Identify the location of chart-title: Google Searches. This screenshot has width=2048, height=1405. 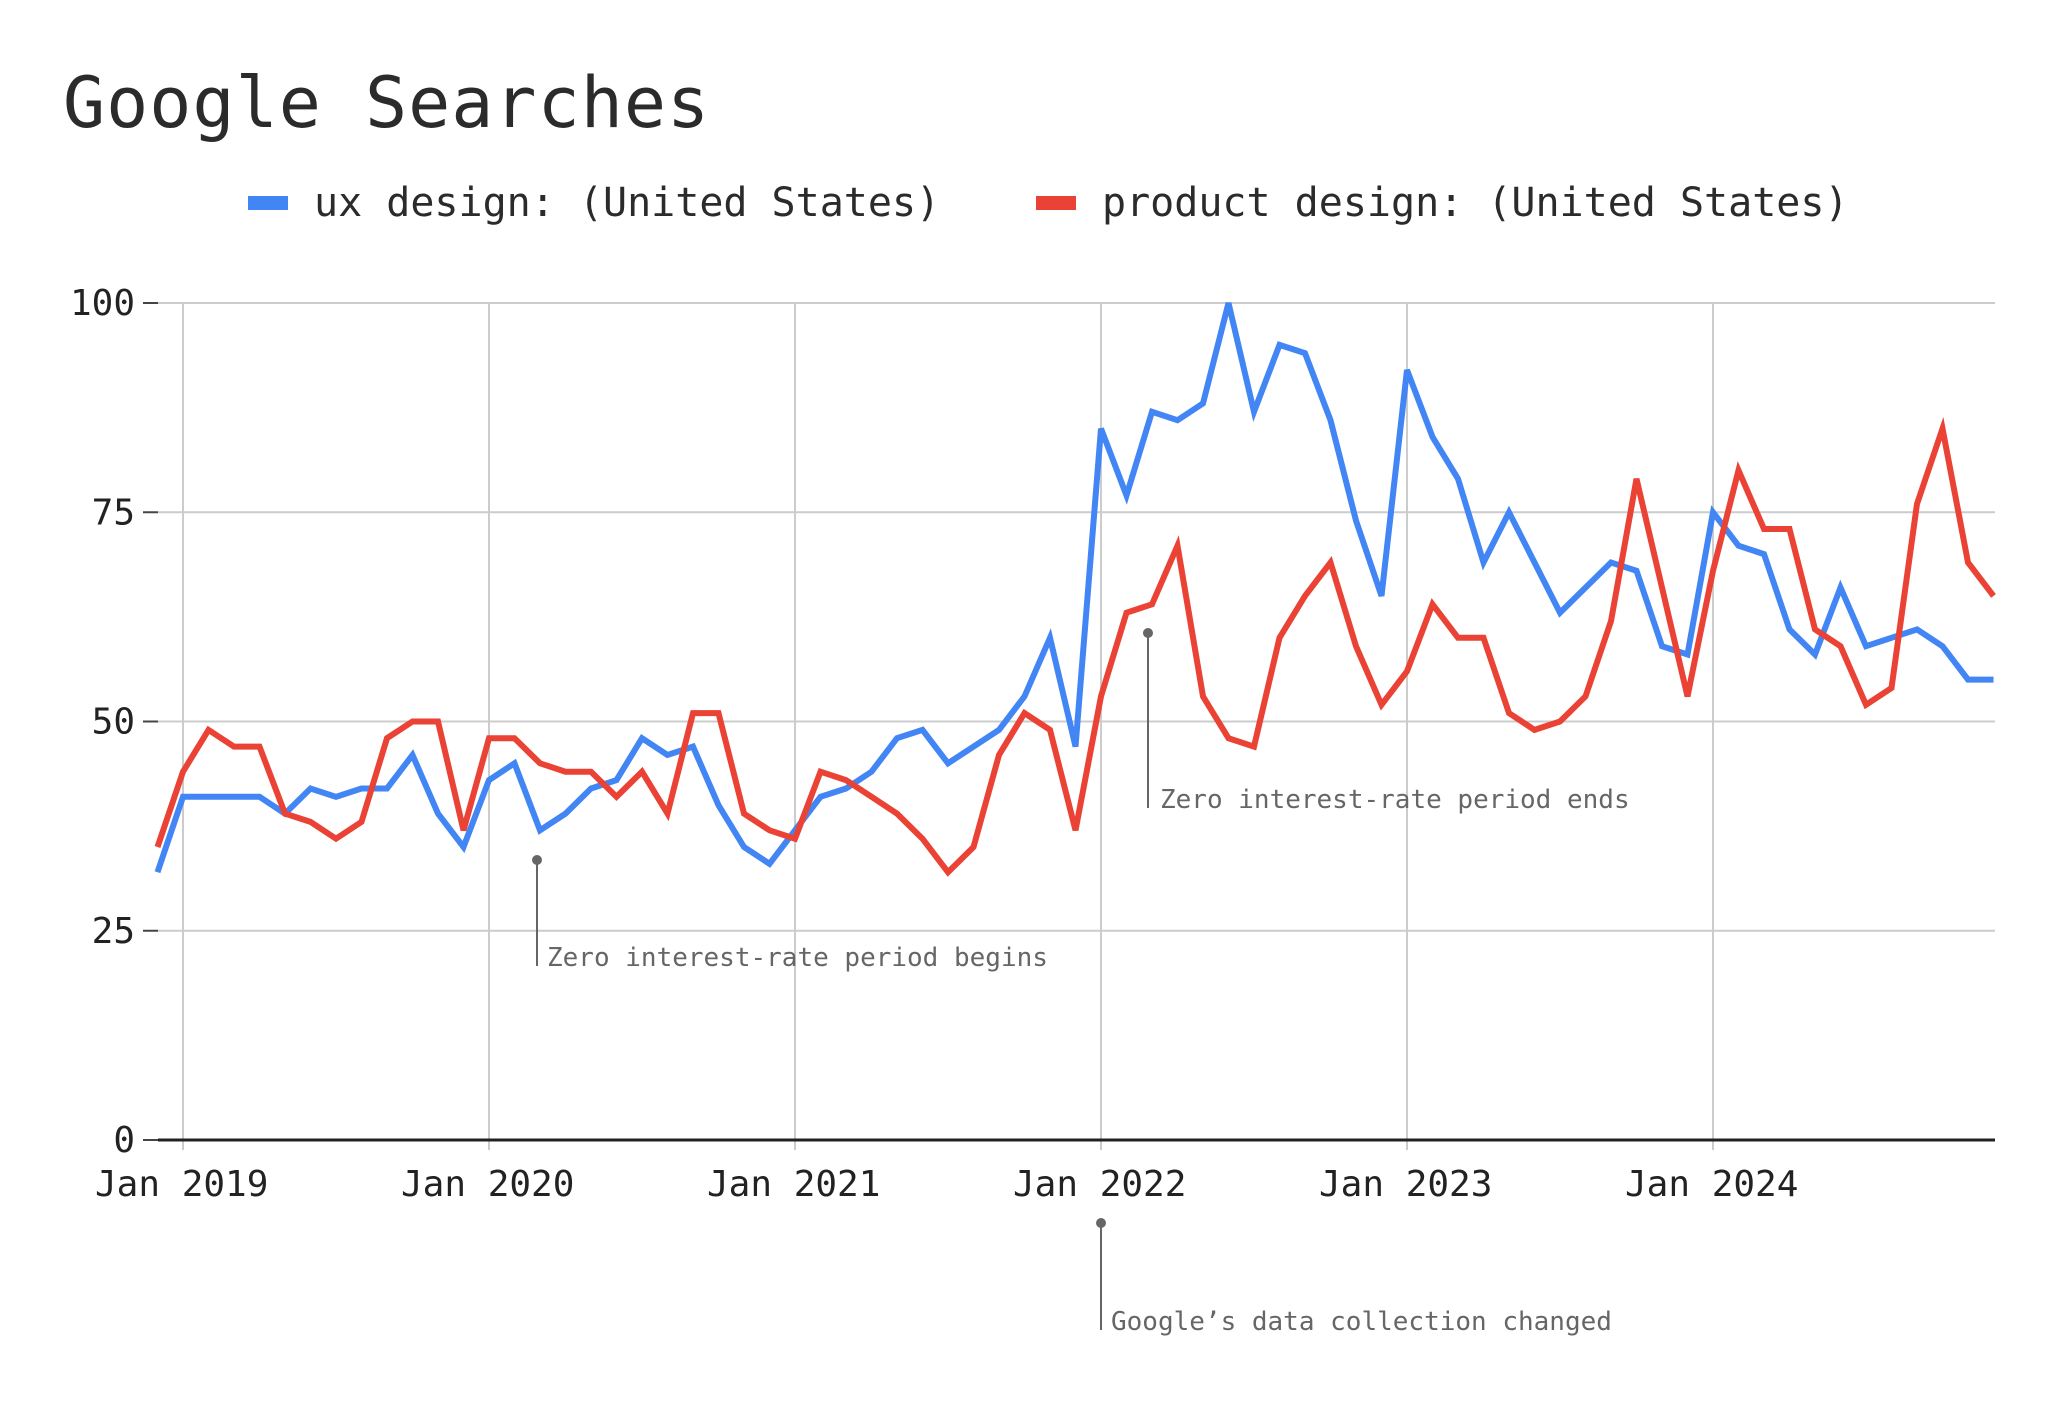
(387, 103).